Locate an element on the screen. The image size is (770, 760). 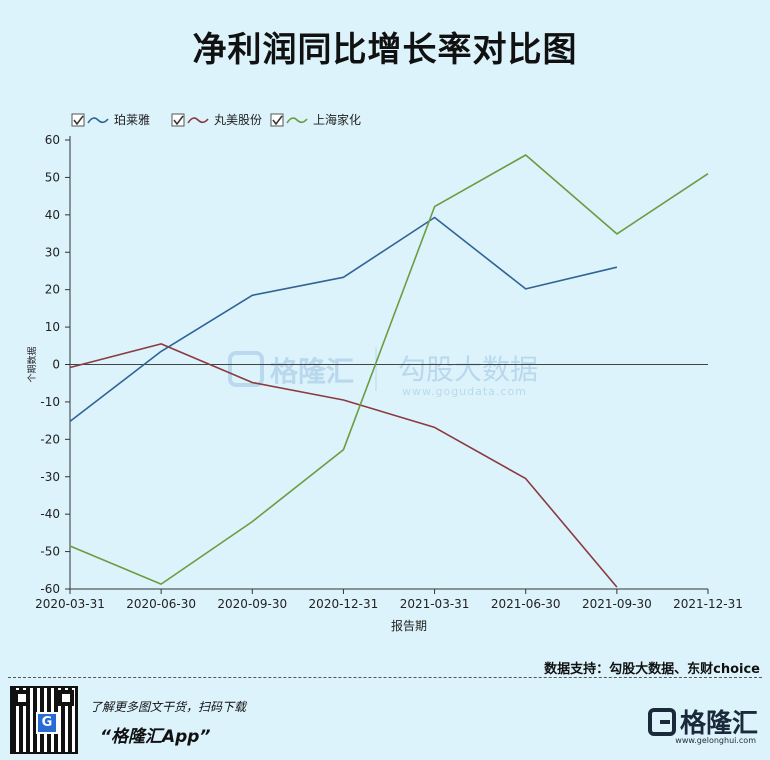
y-tick-label: -40 is located at coordinates (50, 514).